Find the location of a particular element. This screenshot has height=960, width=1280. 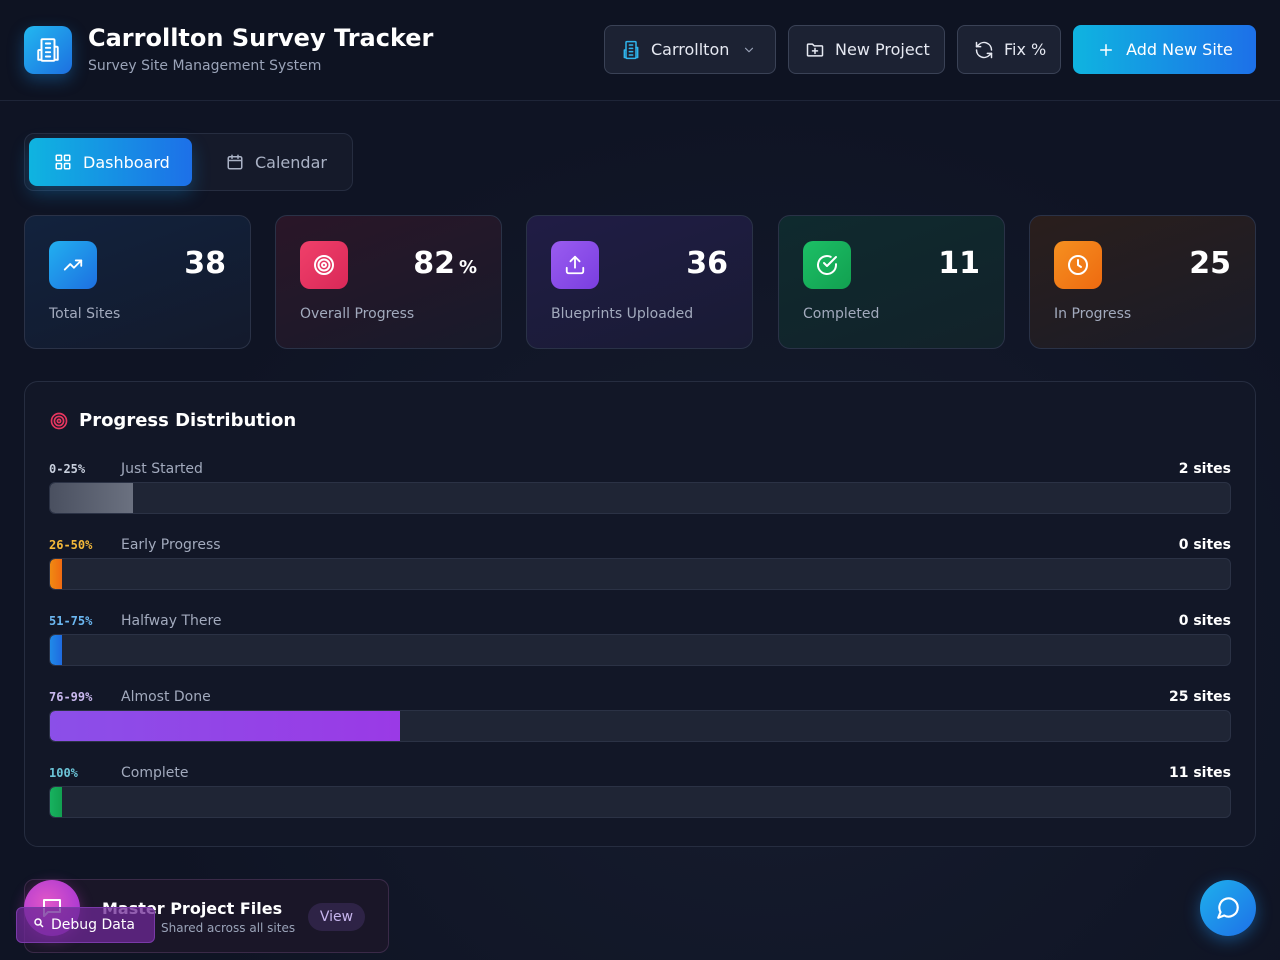

stat-unit: % is located at coordinates (467, 267).